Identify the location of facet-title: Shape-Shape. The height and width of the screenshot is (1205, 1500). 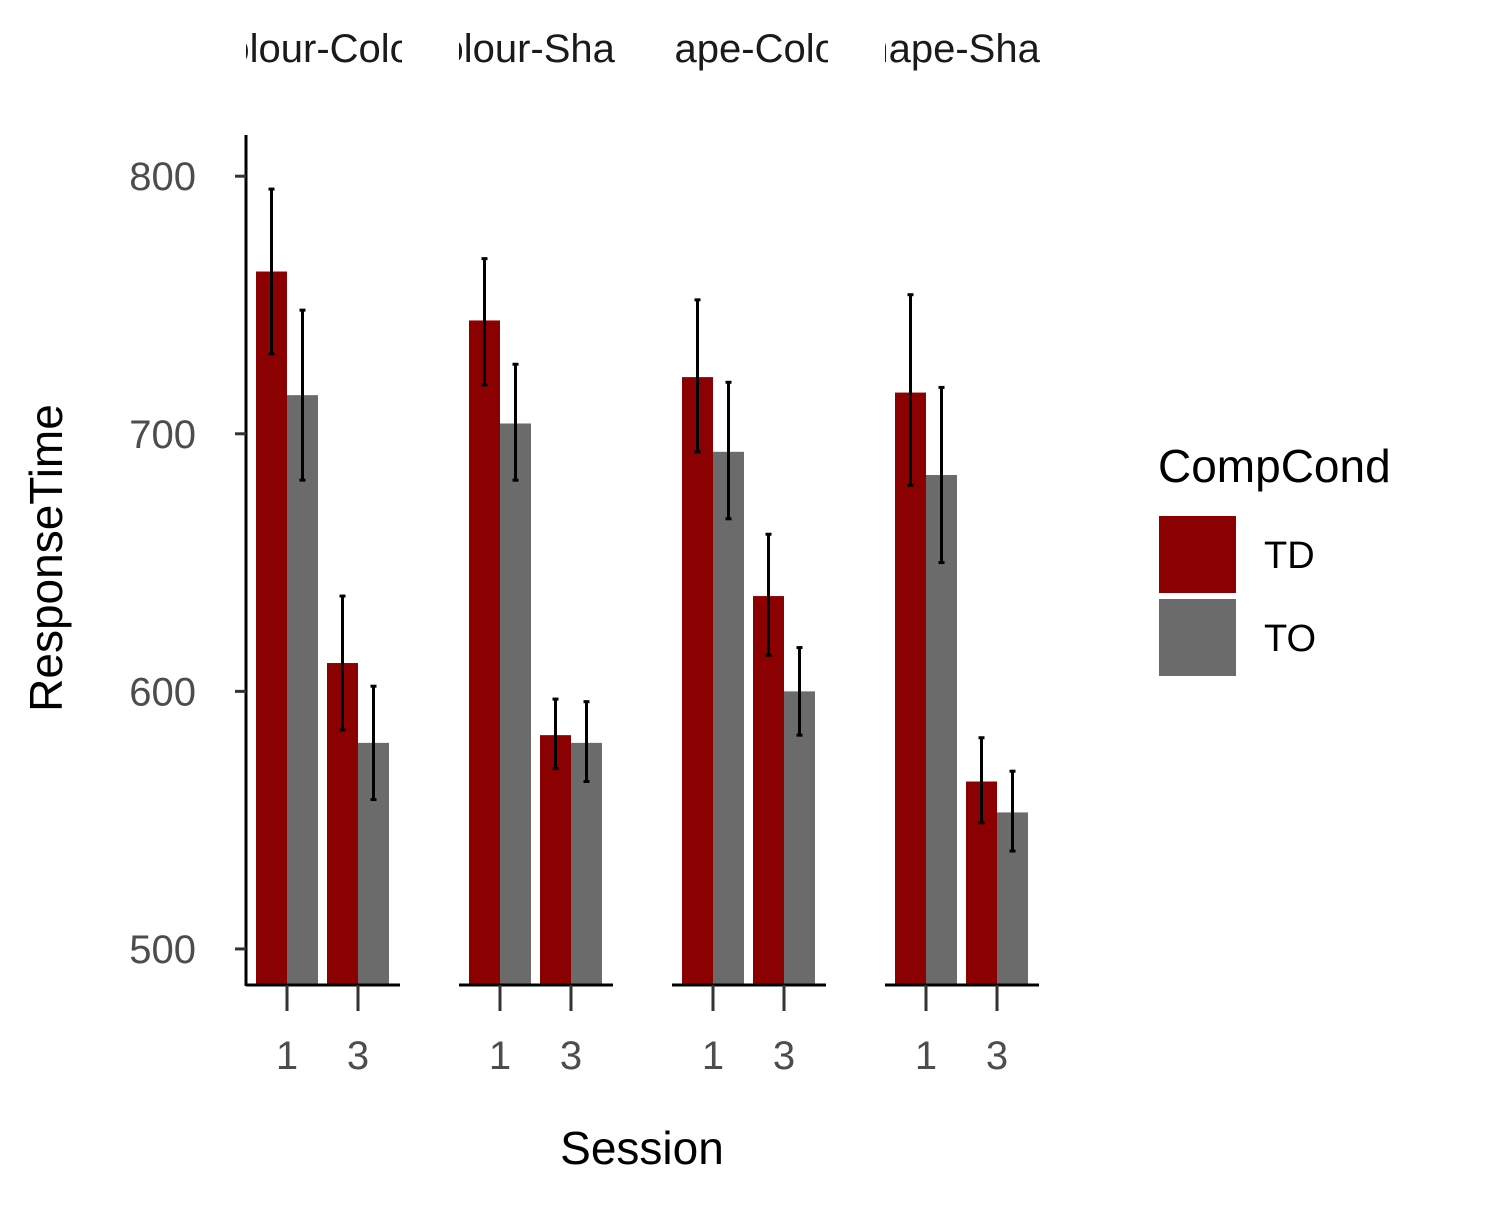
(962, 49).